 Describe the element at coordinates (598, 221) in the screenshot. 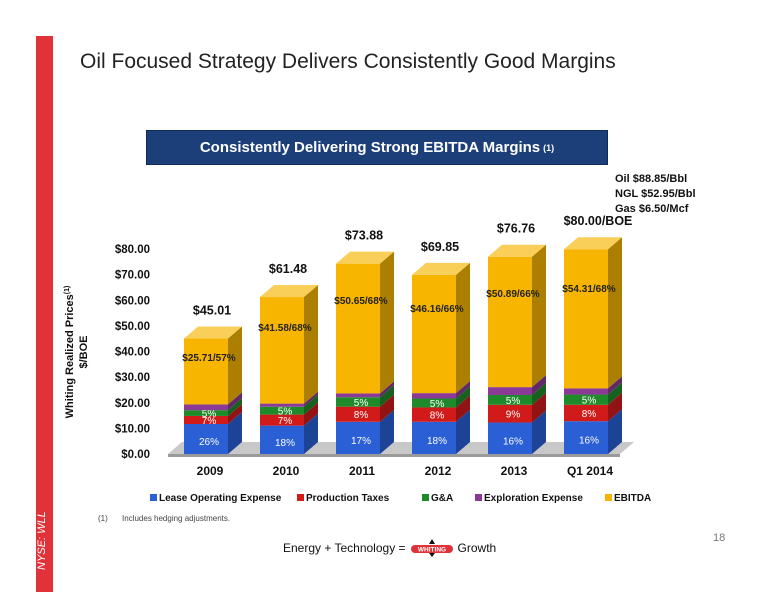

I see `bar-total-label: $80.00/BOE` at that location.